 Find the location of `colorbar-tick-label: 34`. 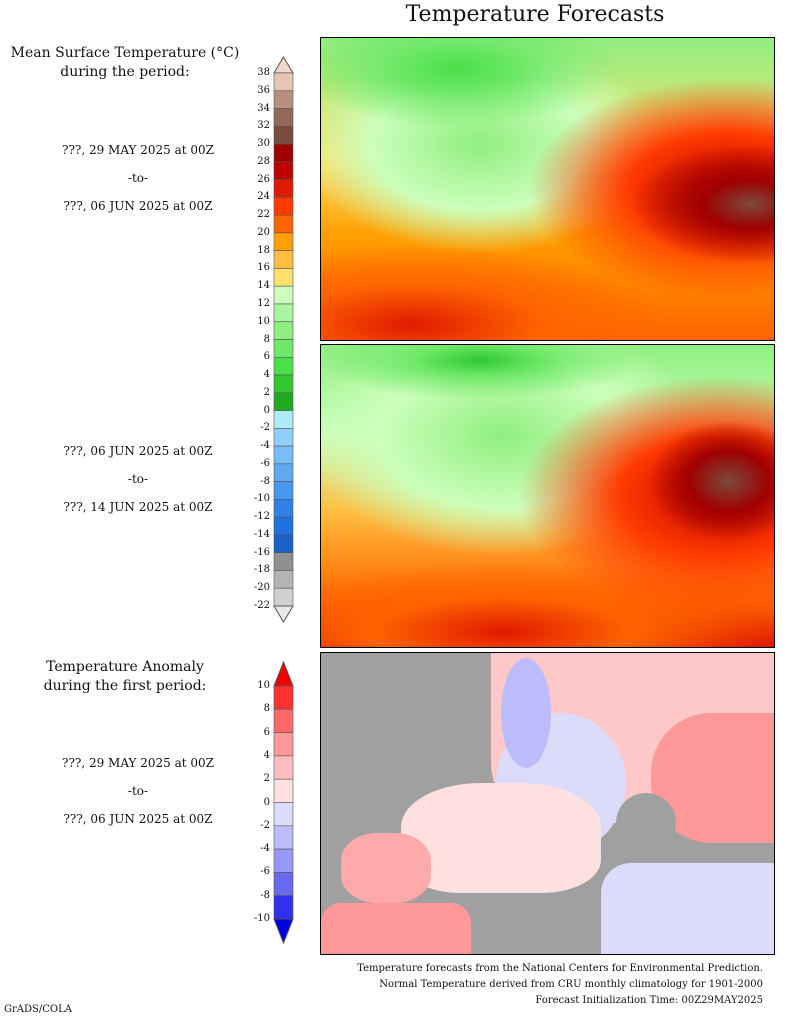

colorbar-tick-label: 34 is located at coordinates (263, 108).